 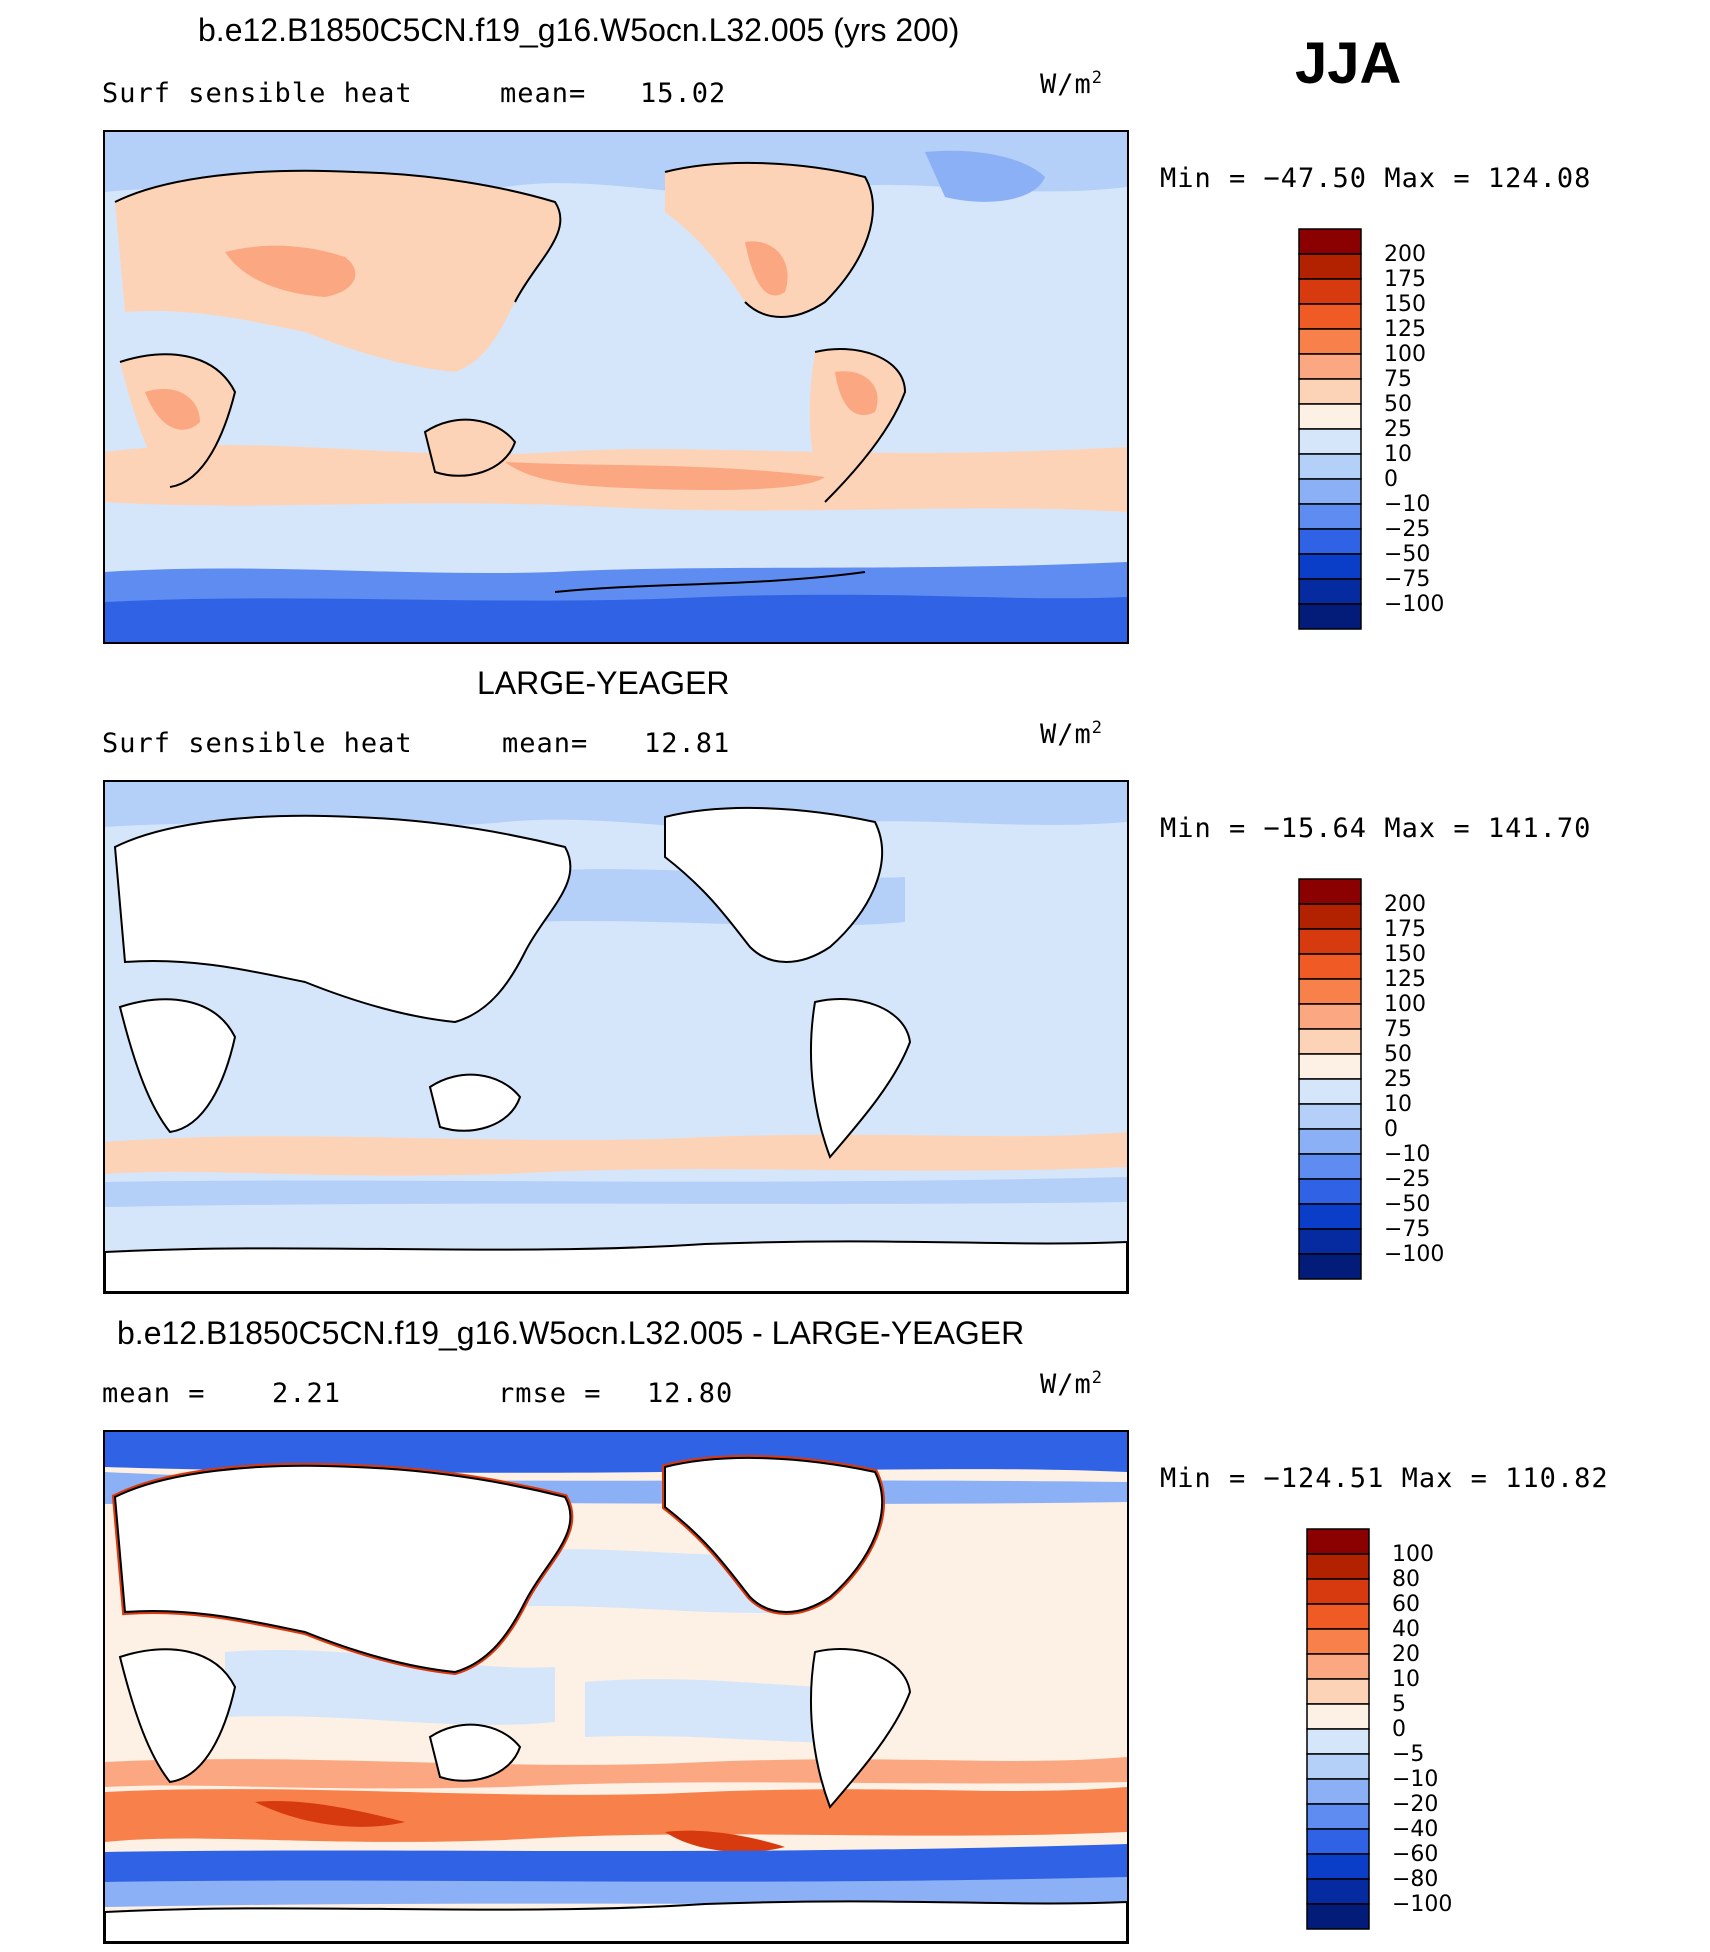 I want to click on colorbar-tick-label: −40, so click(x=1415, y=1829).